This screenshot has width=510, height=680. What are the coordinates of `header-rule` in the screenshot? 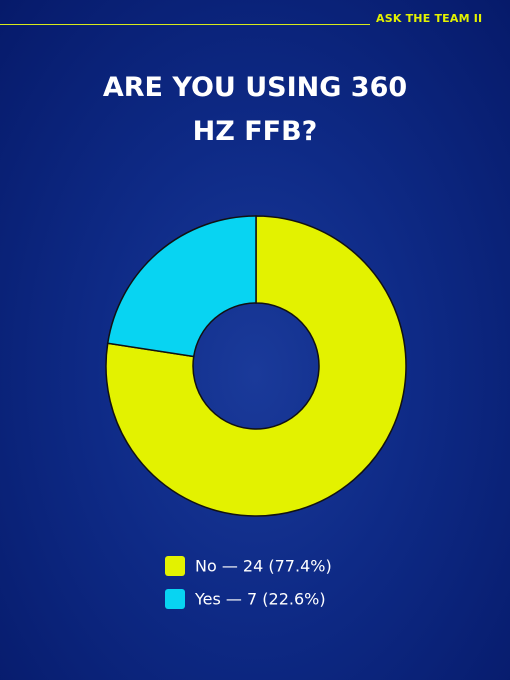 It's located at (185, 24).